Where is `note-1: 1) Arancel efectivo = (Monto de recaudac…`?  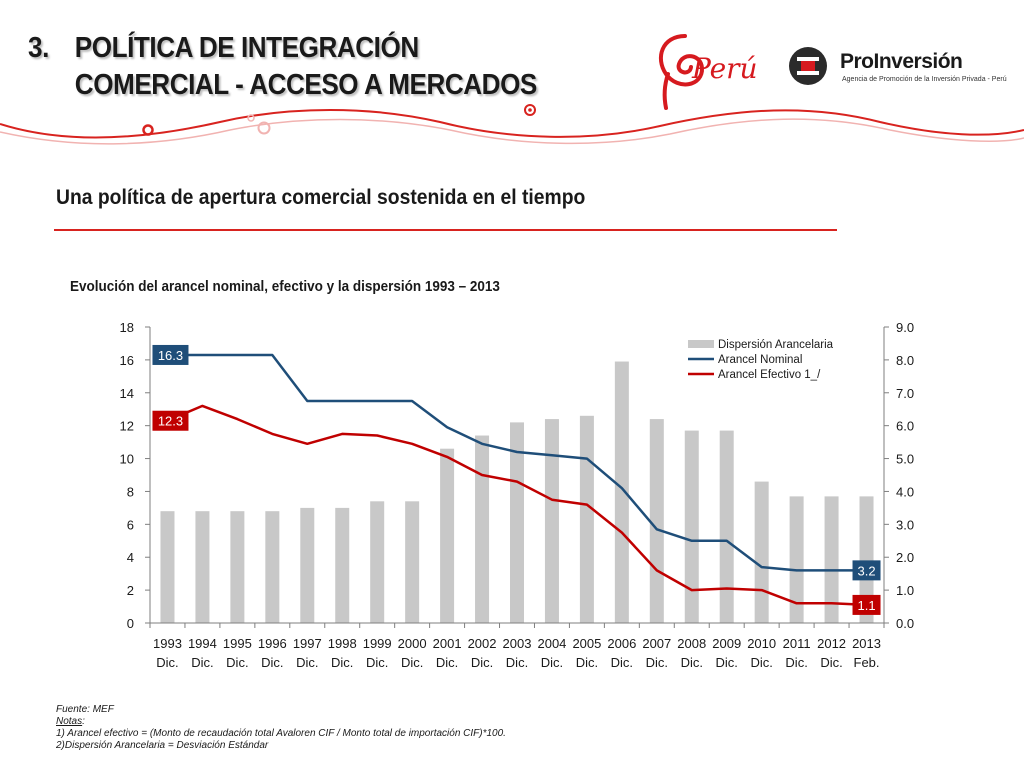
note-1: 1) Arancel efectivo = (Monto de recaudac… is located at coordinates (281, 733).